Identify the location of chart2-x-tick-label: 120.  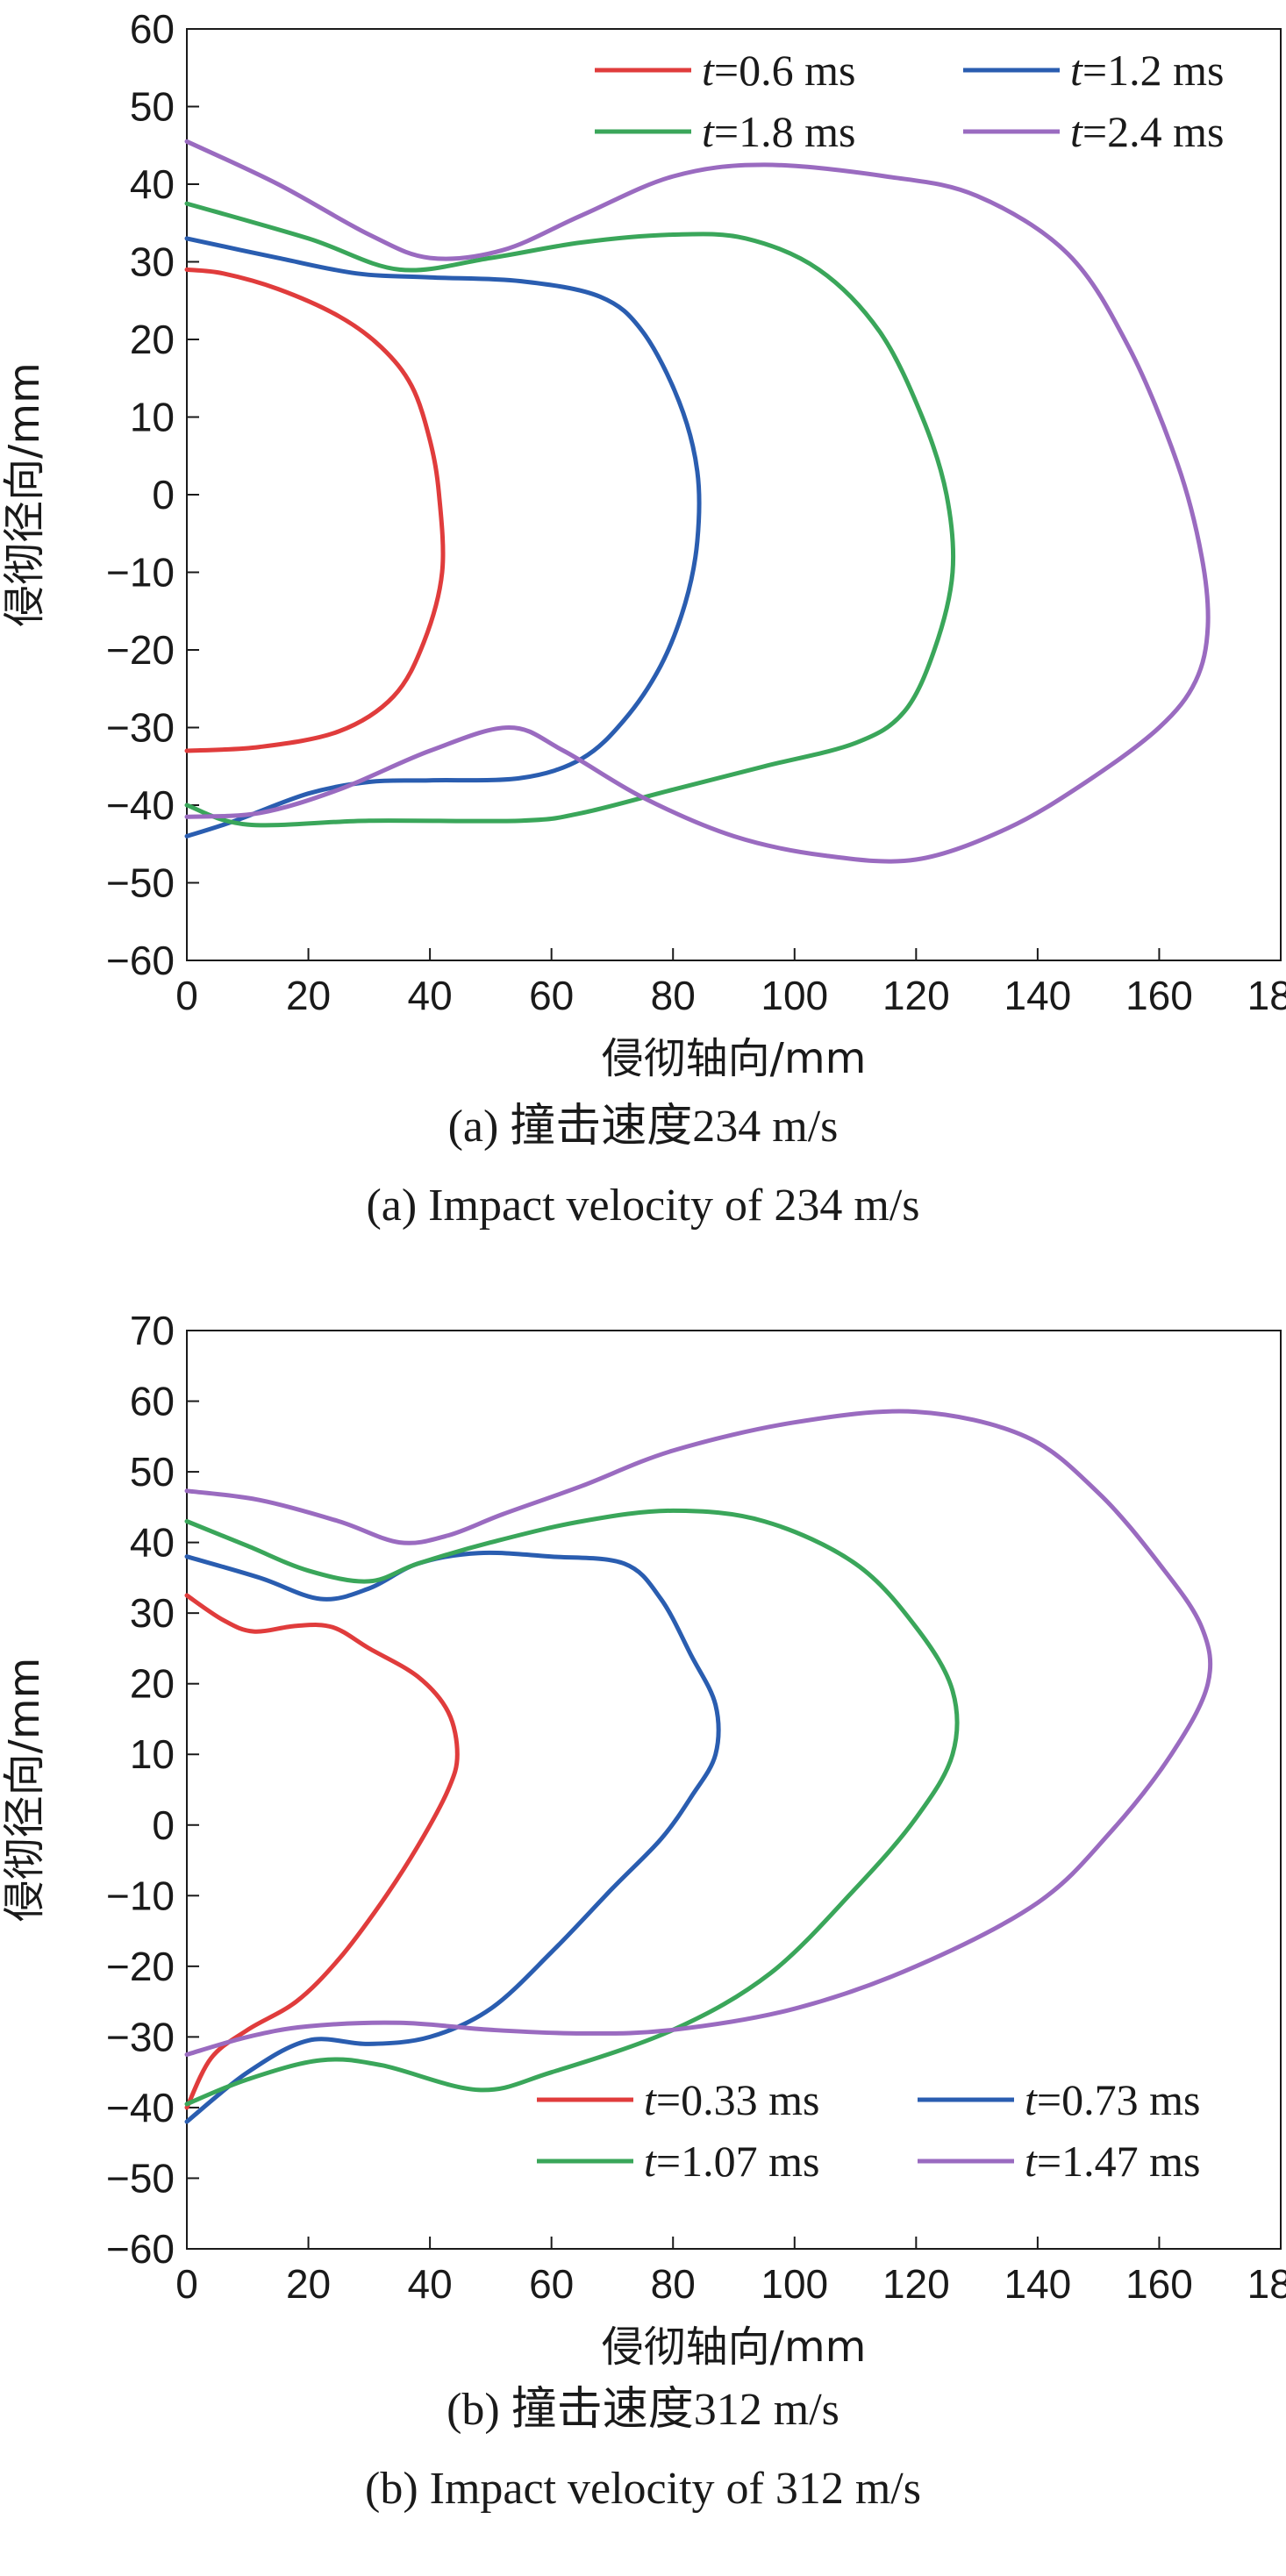
(916, 2284).